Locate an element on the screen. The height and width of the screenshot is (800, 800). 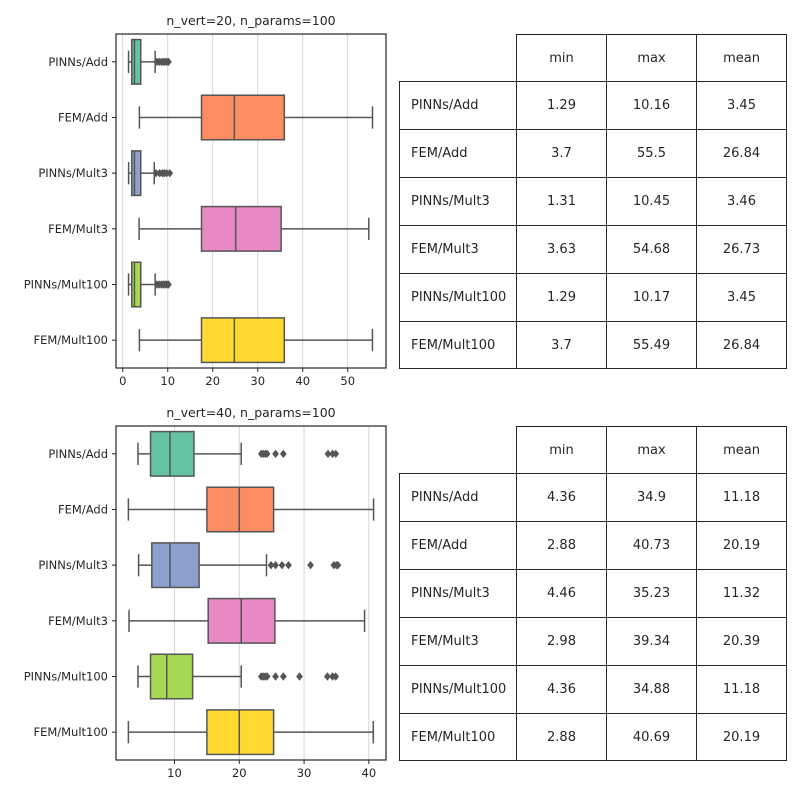
table-cell: 39.34 is located at coordinates (651, 641).